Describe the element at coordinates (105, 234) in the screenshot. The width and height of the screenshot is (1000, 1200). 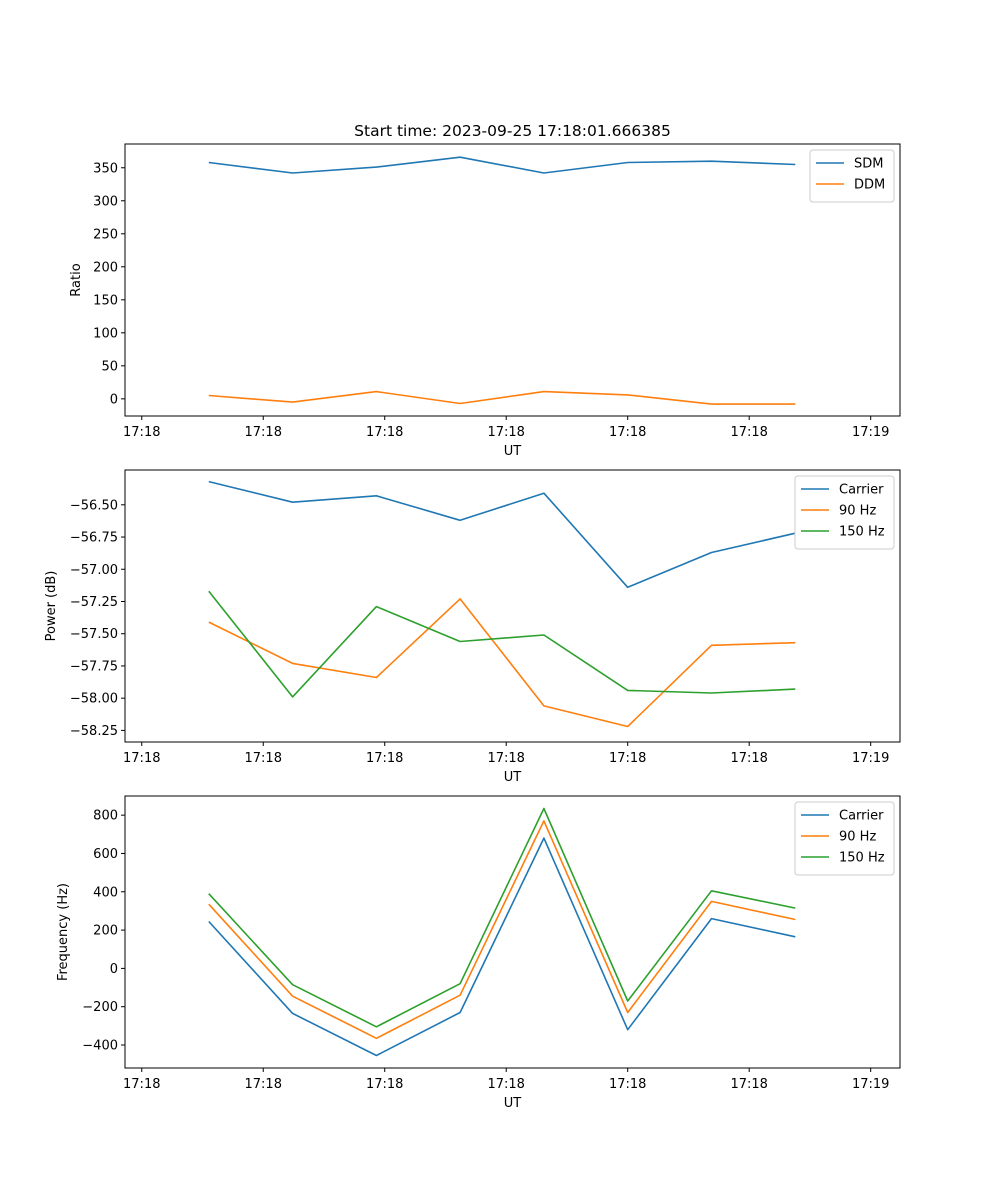
I see `y-tick-label: 250` at that location.